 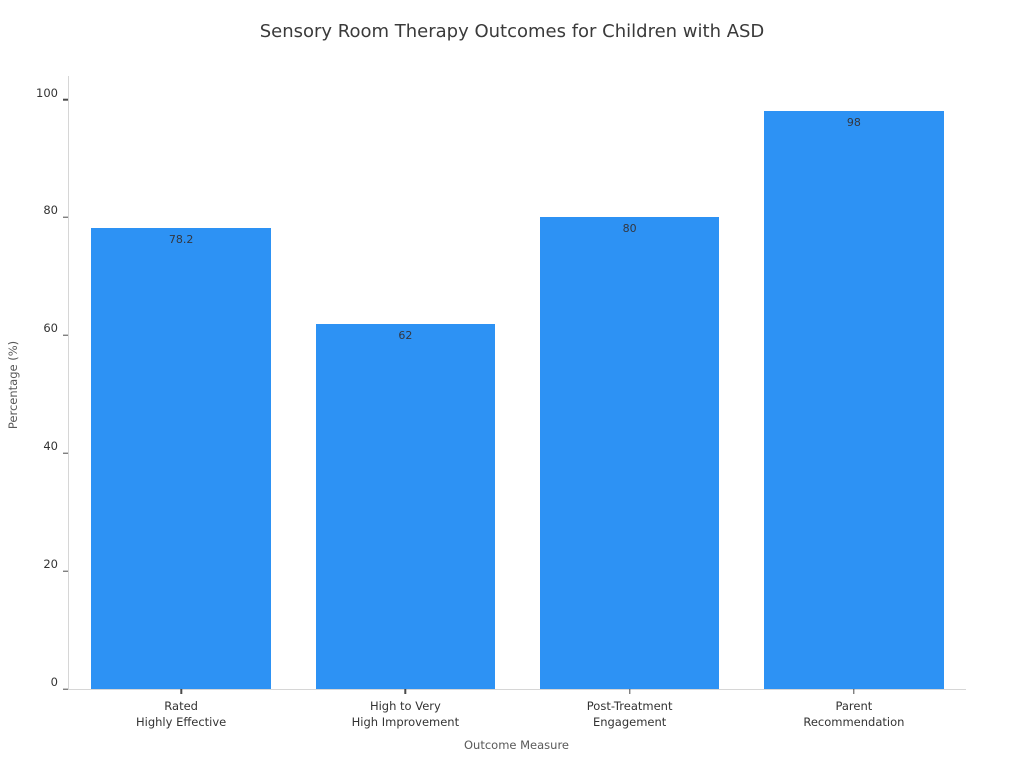 What do you see at coordinates (181, 458) in the screenshot?
I see `bar: 78.2` at bounding box center [181, 458].